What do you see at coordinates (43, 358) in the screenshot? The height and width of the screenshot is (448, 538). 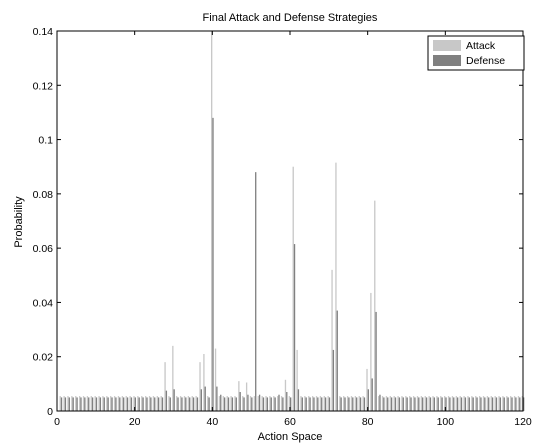 I see `y-tick-label: 0.02` at bounding box center [43, 358].